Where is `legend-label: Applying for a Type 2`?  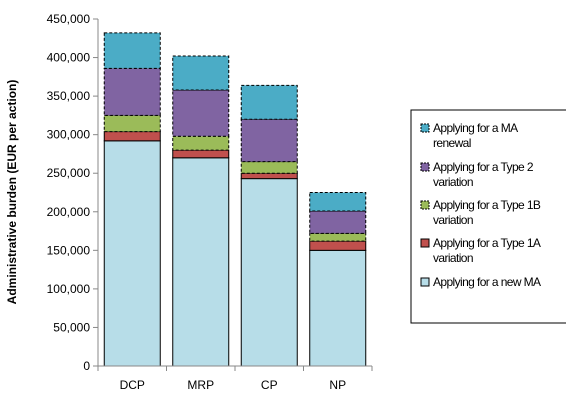 legend-label: Applying for a Type 2 is located at coordinates (483, 167).